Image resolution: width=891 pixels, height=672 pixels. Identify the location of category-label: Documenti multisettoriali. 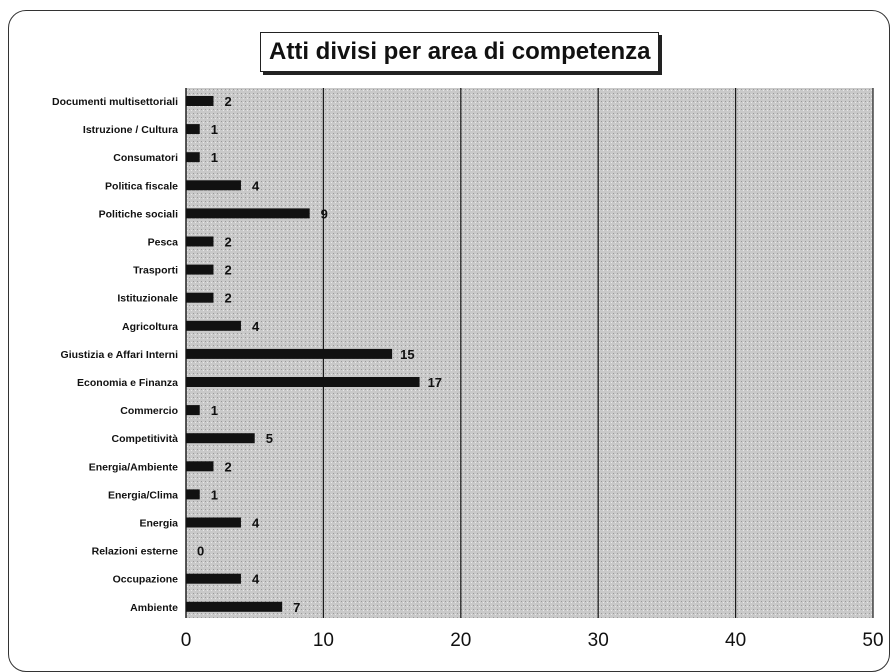
(115, 102).